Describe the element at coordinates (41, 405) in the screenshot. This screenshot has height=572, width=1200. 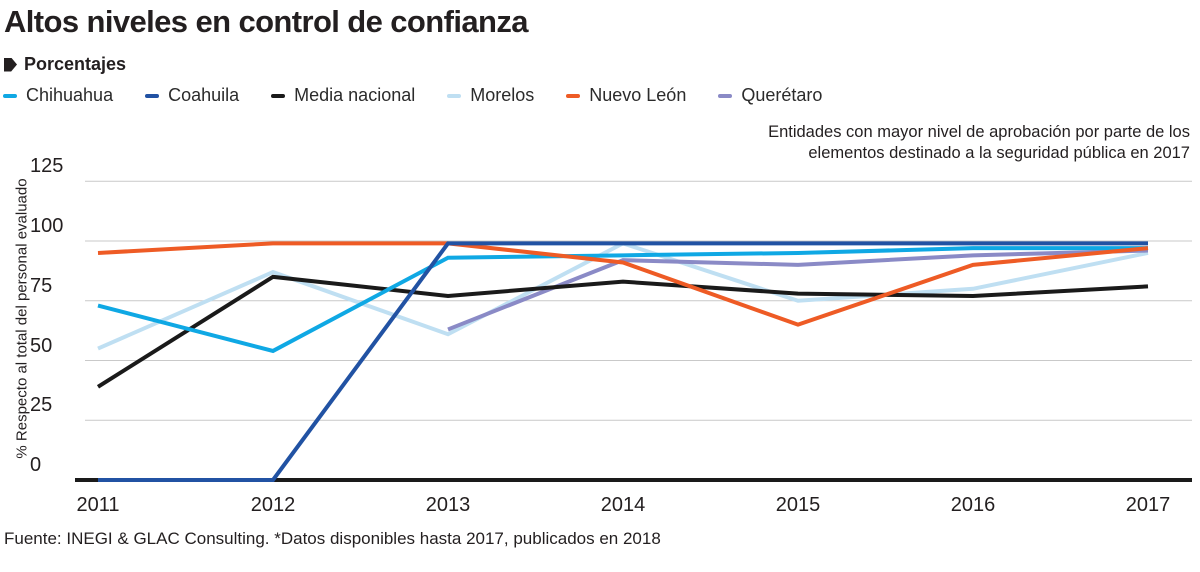
I see `y-tick-label: 25` at that location.